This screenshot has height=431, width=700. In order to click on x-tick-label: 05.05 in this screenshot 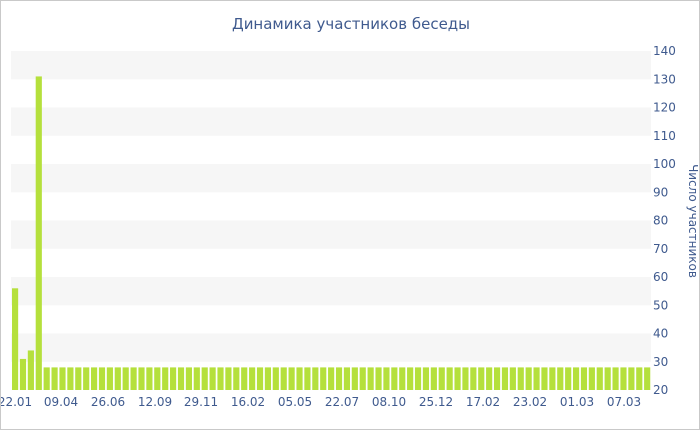, I will do `click(295, 402)`.